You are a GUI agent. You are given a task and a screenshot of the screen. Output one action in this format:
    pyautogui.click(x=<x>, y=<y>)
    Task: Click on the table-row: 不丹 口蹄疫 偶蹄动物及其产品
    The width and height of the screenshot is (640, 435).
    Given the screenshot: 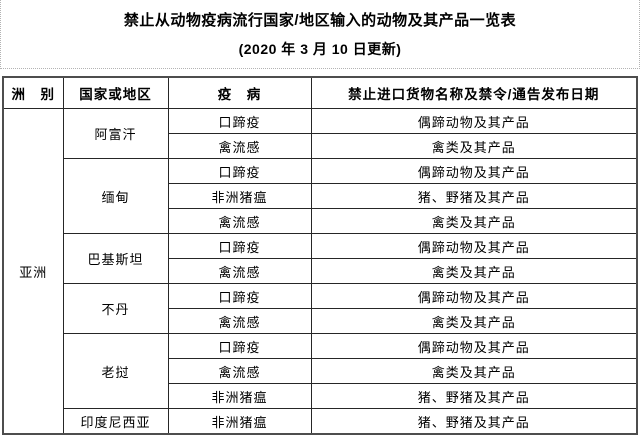 What is the action you would take?
    pyautogui.click(x=320, y=308)
    